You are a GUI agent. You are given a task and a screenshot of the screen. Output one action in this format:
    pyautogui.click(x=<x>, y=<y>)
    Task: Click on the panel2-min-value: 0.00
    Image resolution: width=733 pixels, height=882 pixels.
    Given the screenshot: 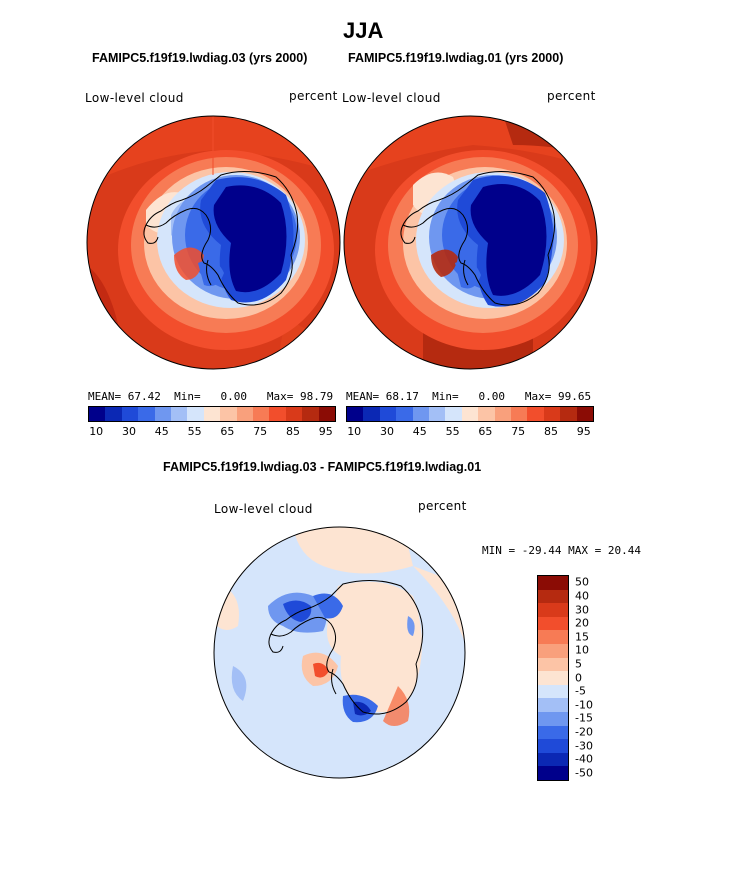 What is the action you would take?
    pyautogui.click(x=492, y=396)
    